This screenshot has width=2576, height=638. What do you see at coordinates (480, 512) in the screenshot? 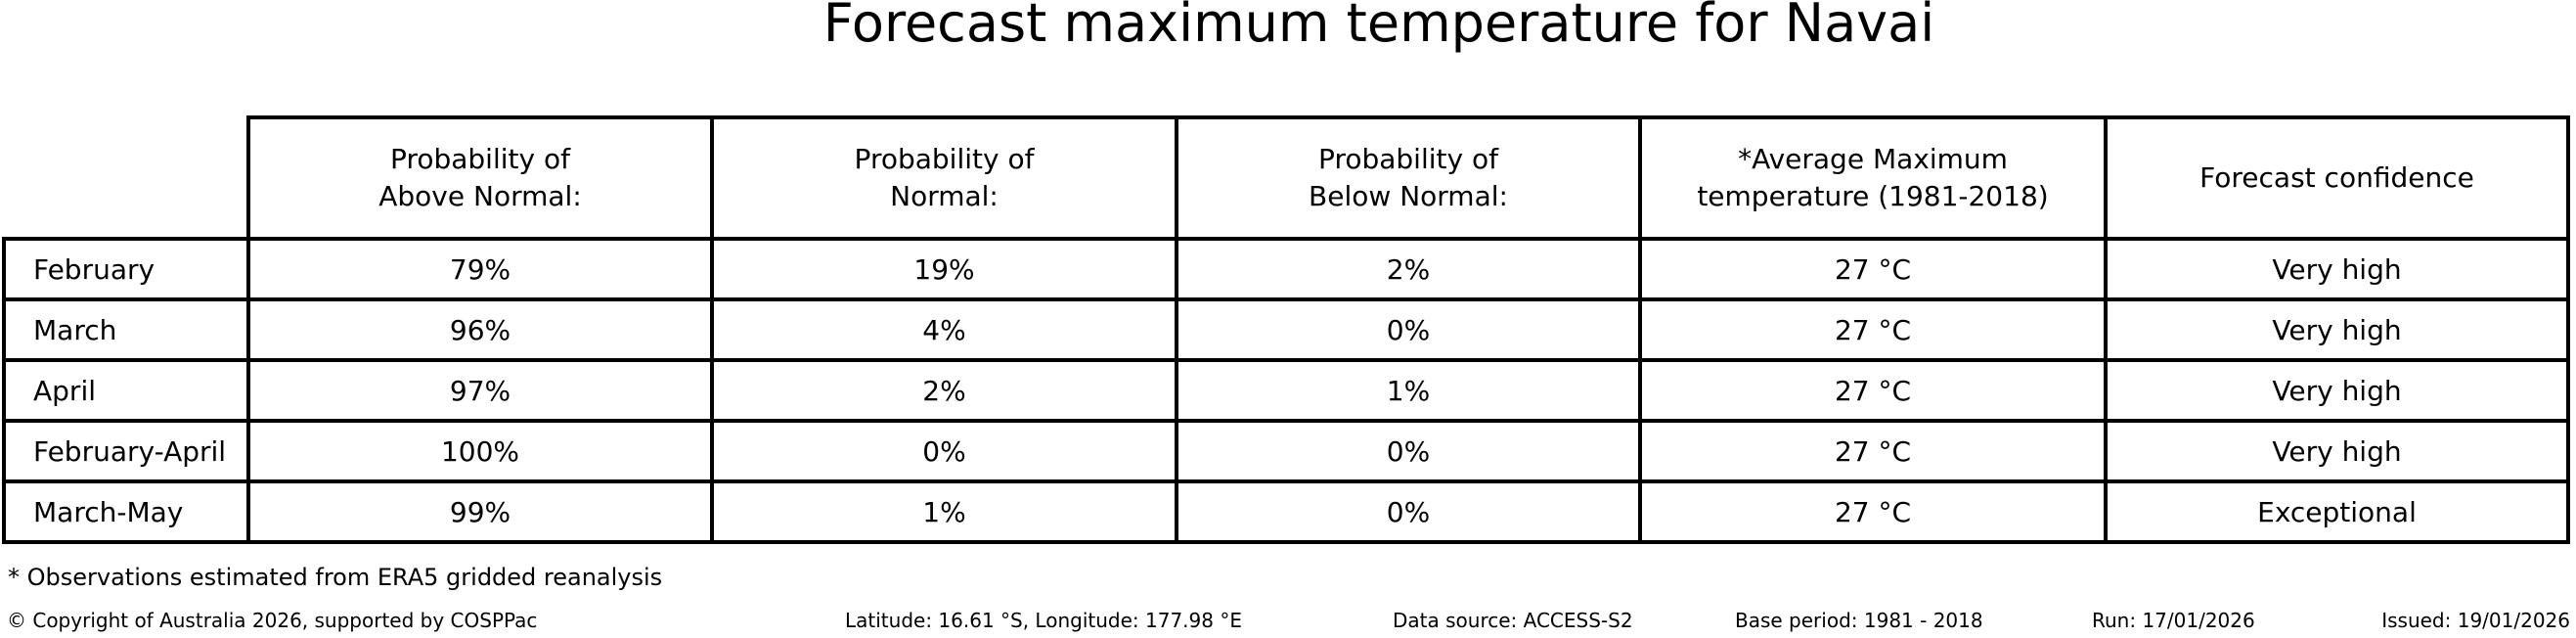
I see `prob-above-normal-cell: 99%` at bounding box center [480, 512].